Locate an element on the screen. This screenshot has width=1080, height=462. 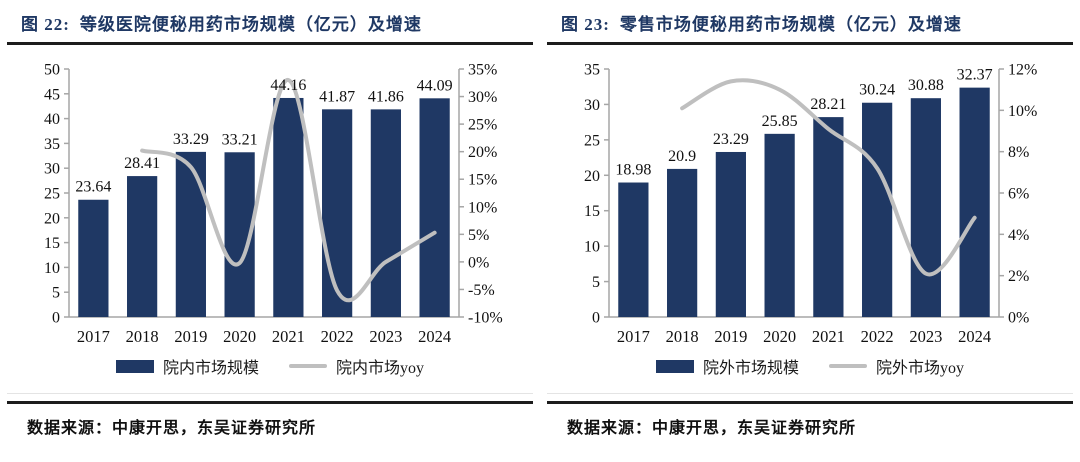
right-axis-tick-label: 5% is located at coordinates (478, 235).